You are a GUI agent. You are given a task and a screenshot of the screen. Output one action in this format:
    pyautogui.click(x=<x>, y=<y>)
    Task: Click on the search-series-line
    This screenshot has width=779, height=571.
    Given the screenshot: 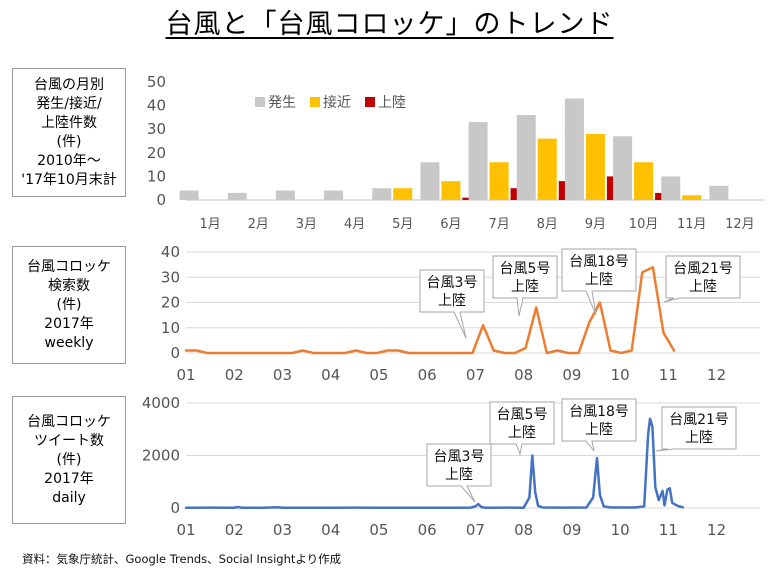 What is the action you would take?
    pyautogui.click(x=430, y=310)
    